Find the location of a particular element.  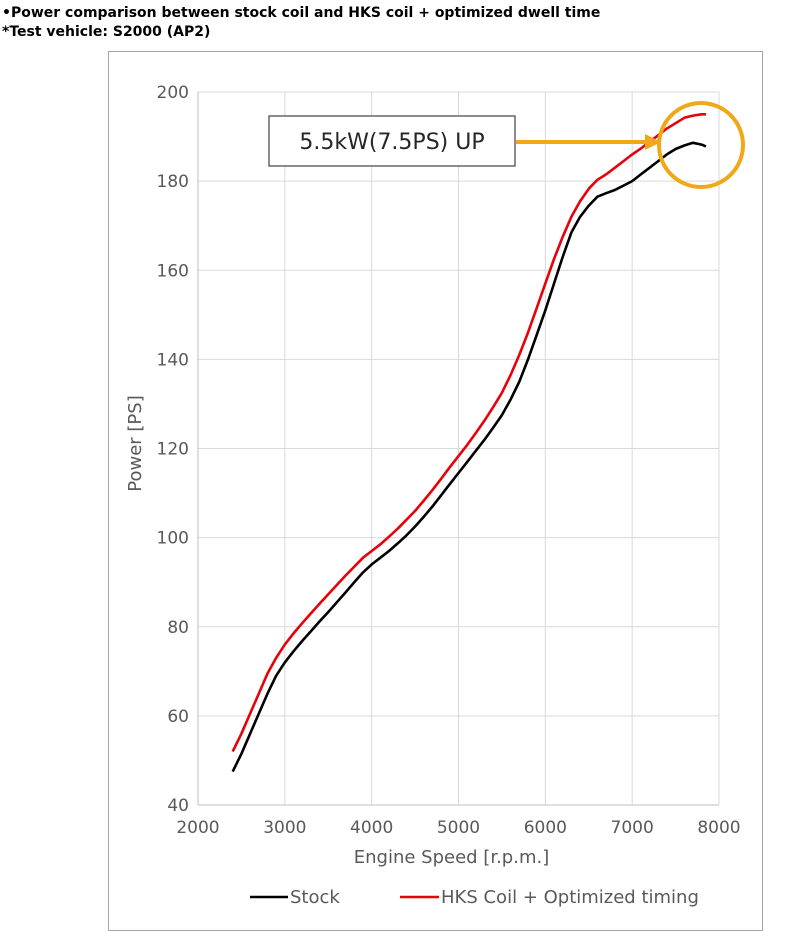

y-tick-label-180: 180 is located at coordinates (173, 182).